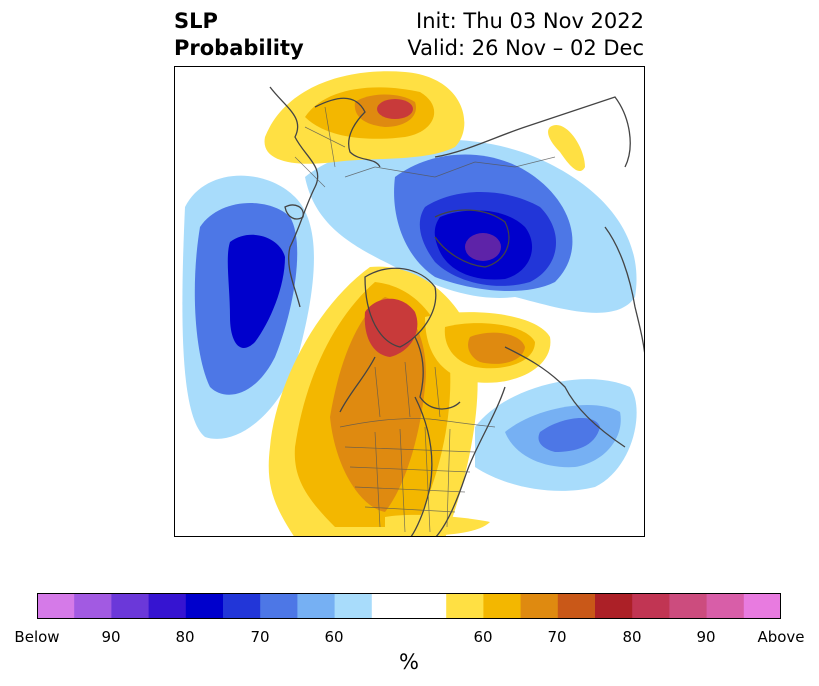 This screenshot has height=686, width=819. I want to click on border-canada-prov, so click(407, 389).